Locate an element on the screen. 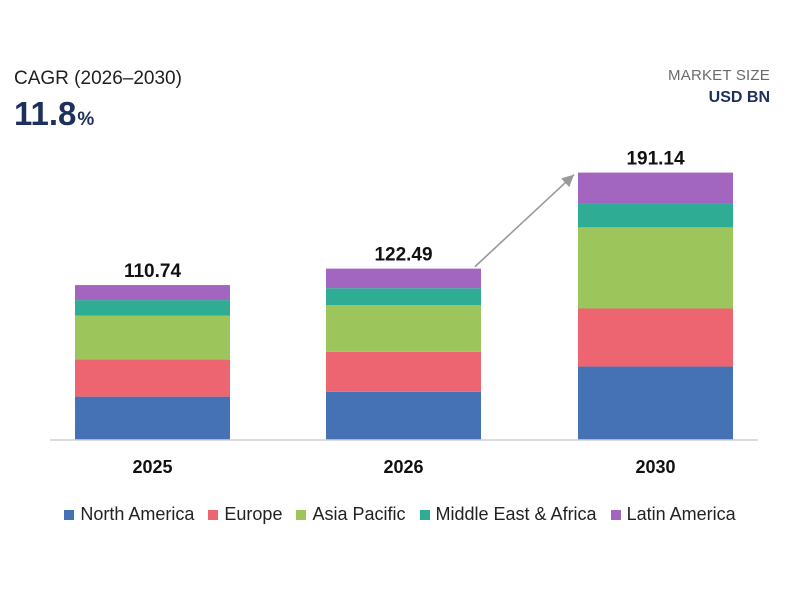  legend-item-europe: Europe is located at coordinates (245, 514).